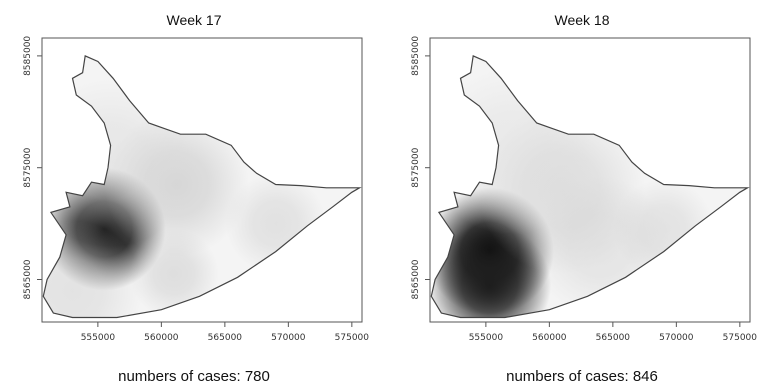 The image size is (776, 391). Describe the element at coordinates (582, 376) in the screenshot. I see `cases-caption: numbers of cases: 846` at that location.